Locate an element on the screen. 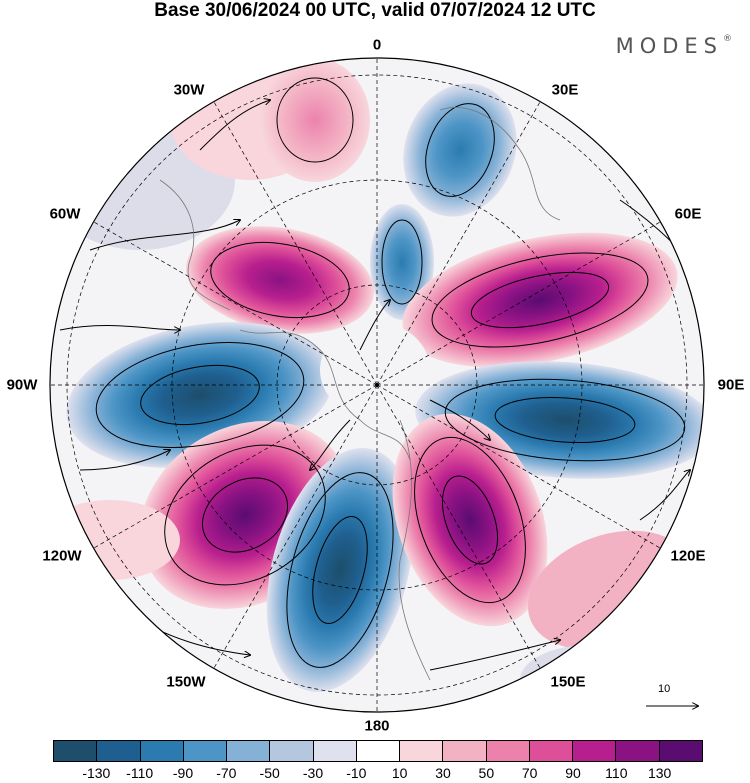 The width and height of the screenshot is (750, 783). anomaly-low-north-east is located at coordinates (460, 150).